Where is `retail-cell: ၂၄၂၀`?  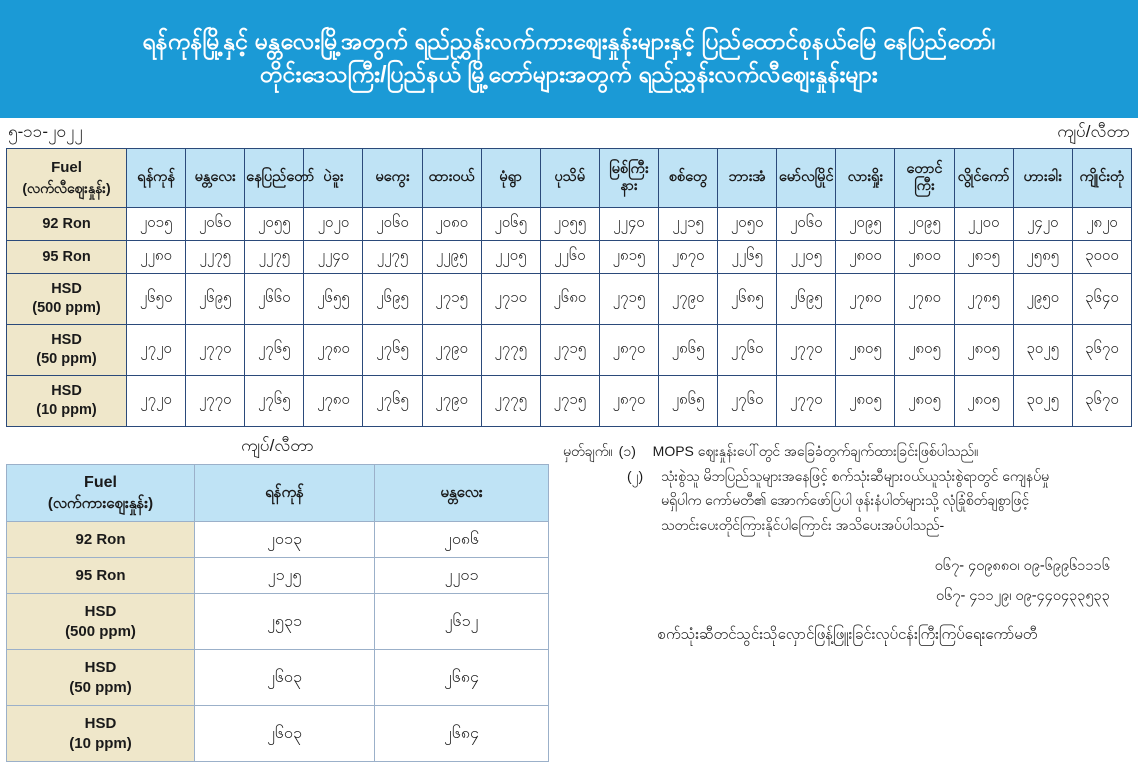
retail-cell: ၂၄၂၀ is located at coordinates (1042, 224).